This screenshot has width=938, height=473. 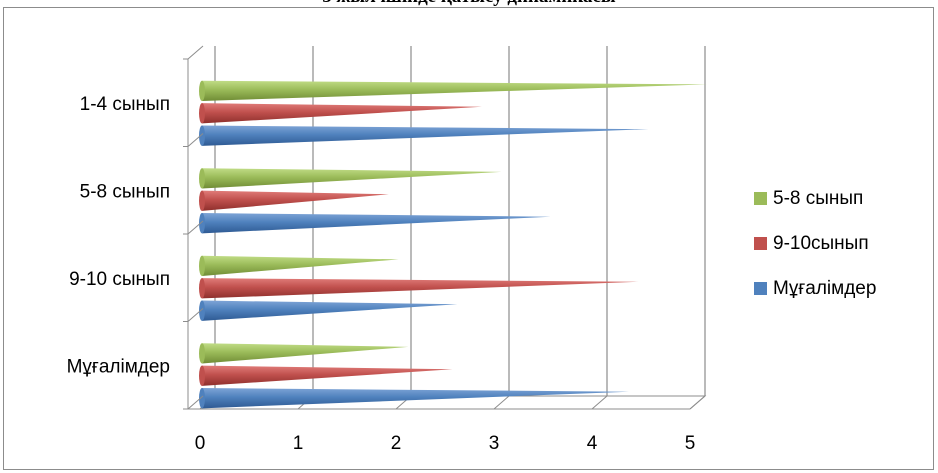 I want to click on category-label-мұғалімдер: Мұғалімдер, so click(x=118, y=366).